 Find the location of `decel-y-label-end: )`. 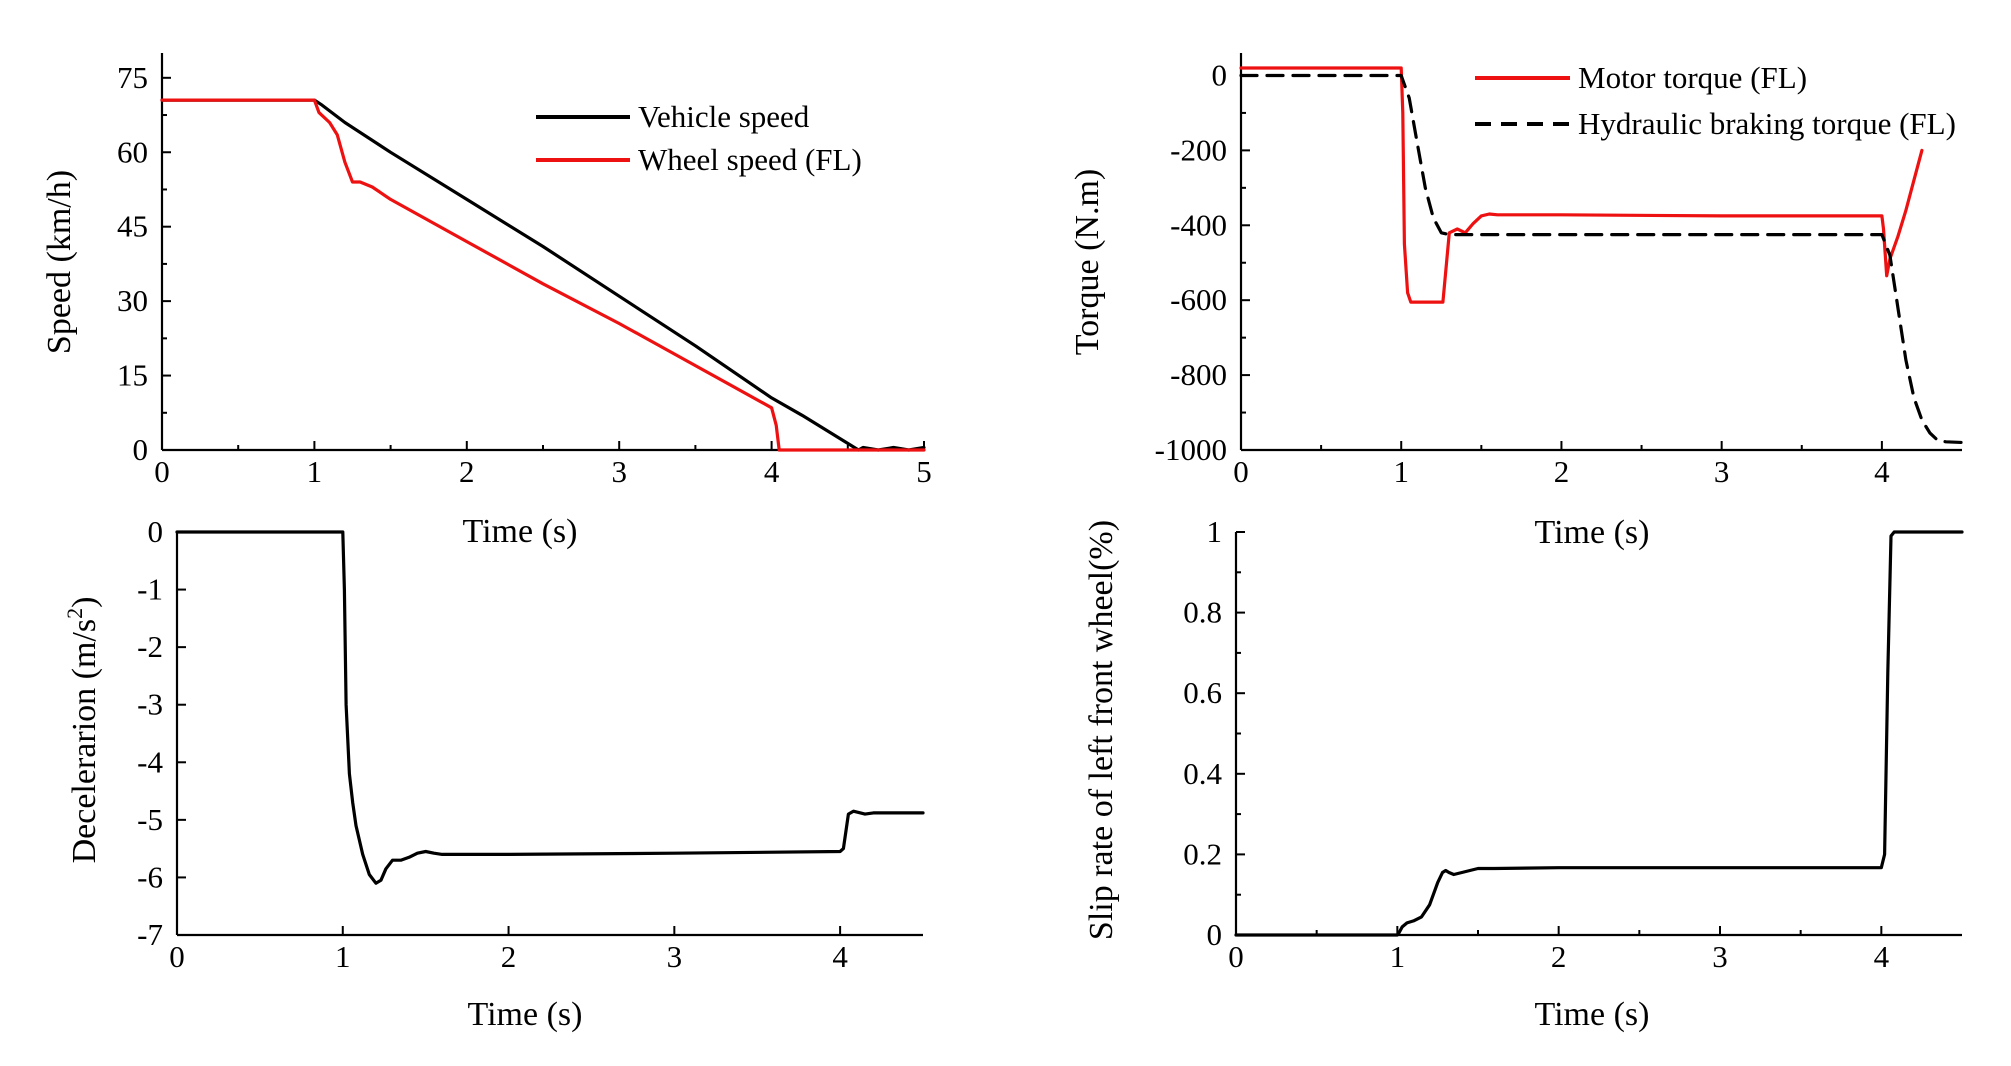

decel-y-label-end: ) is located at coordinates (84, 602).